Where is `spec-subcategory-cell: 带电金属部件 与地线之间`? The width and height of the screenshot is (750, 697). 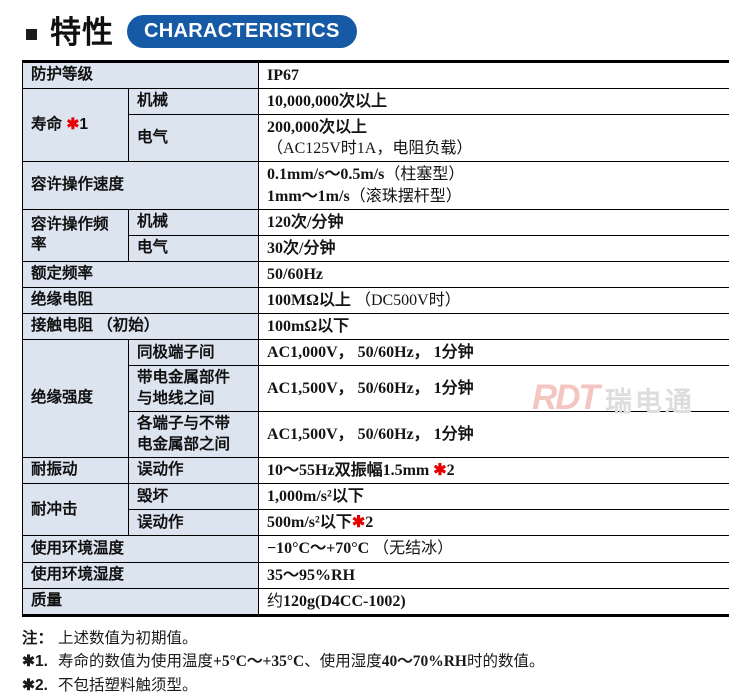
spec-subcategory-cell: 带电金属部件 与地线之间 is located at coordinates (193, 389).